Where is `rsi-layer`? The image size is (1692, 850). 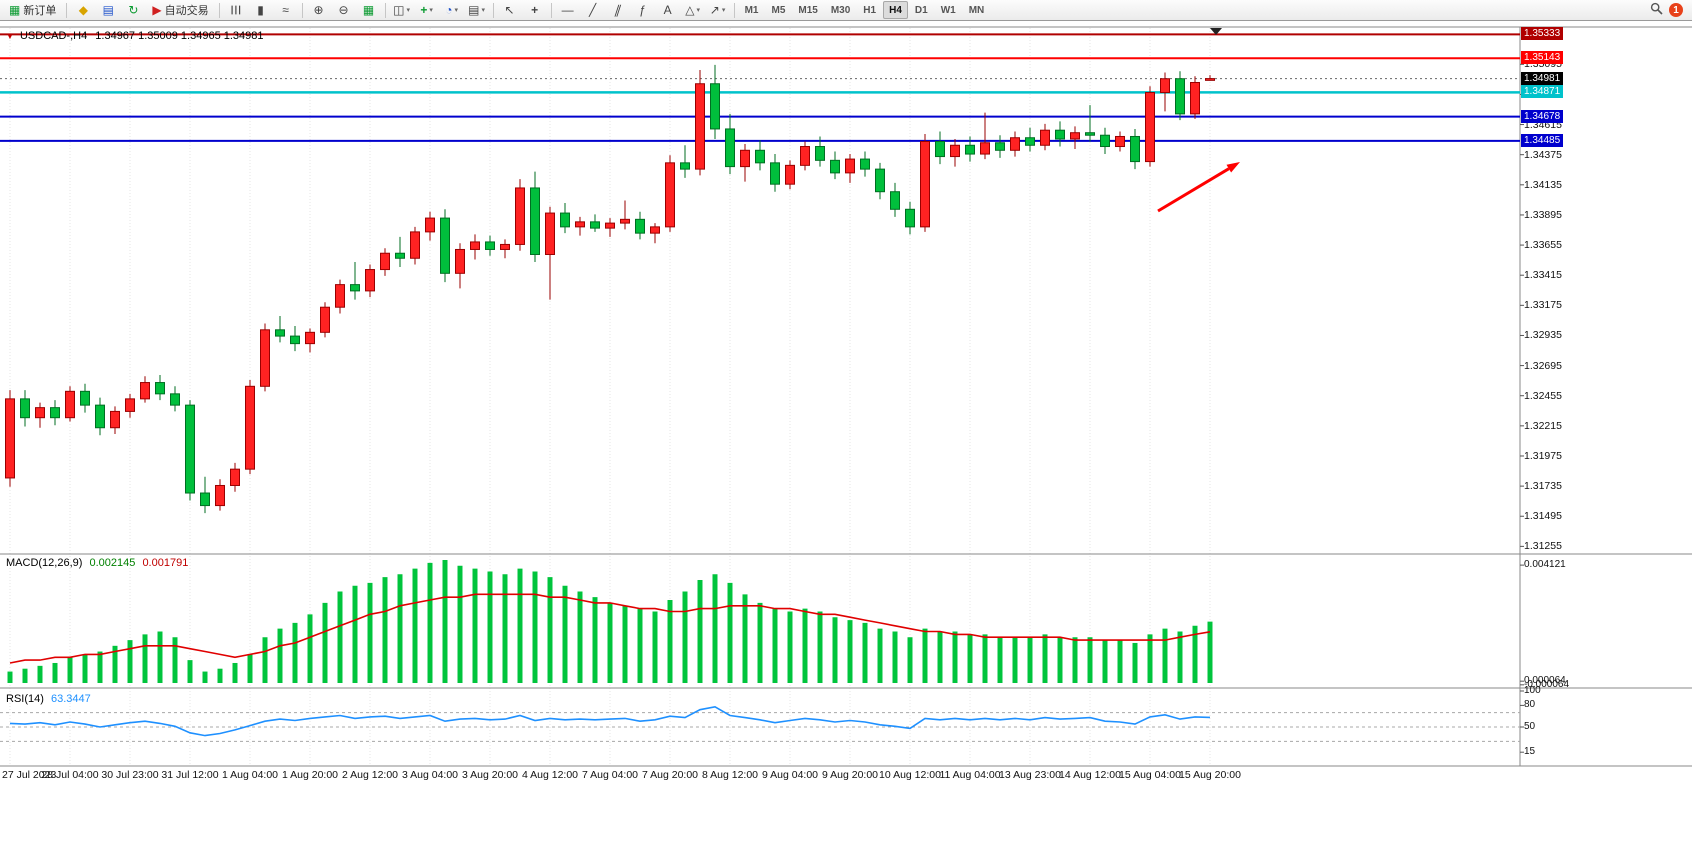
rsi-layer is located at coordinates (760, 723).